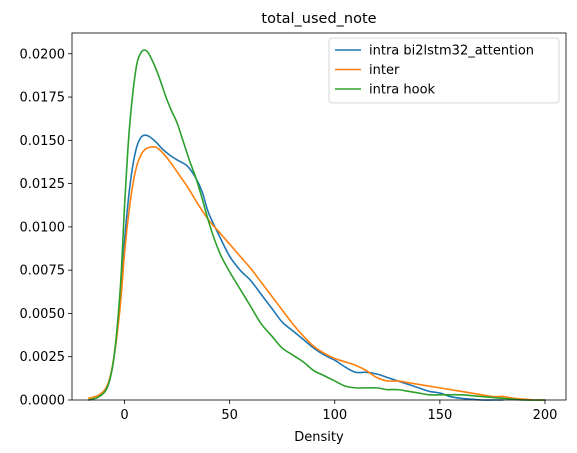 This screenshot has height=453, width=577. I want to click on x-tick-label: 150, so click(439, 415).